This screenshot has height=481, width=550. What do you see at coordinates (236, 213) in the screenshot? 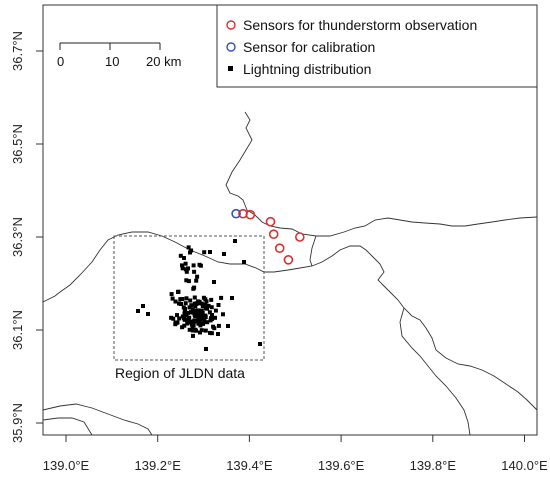
I see `sensor-calibration-marker` at bounding box center [236, 213].